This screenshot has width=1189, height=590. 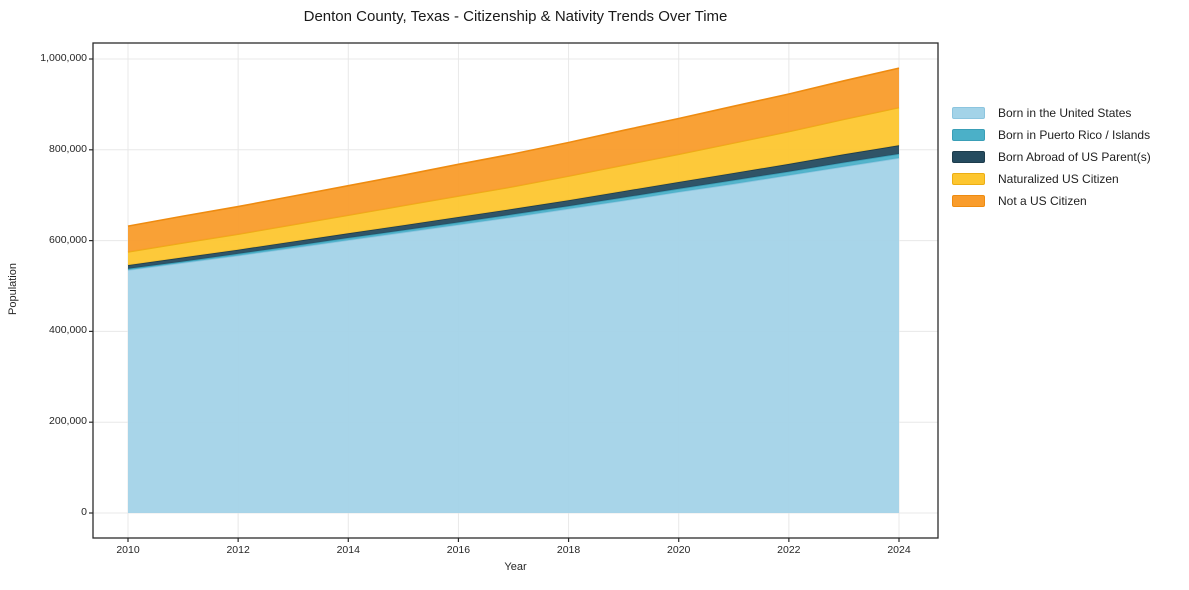 I want to click on y-tick-label: 400,000, so click(x=68, y=330).